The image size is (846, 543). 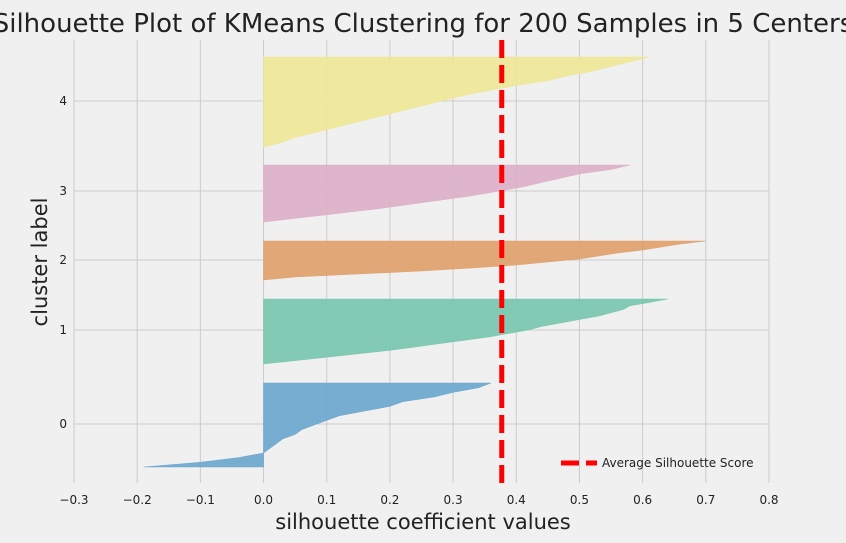 What do you see at coordinates (63, 191) in the screenshot?
I see `y-tick-label: 3` at bounding box center [63, 191].